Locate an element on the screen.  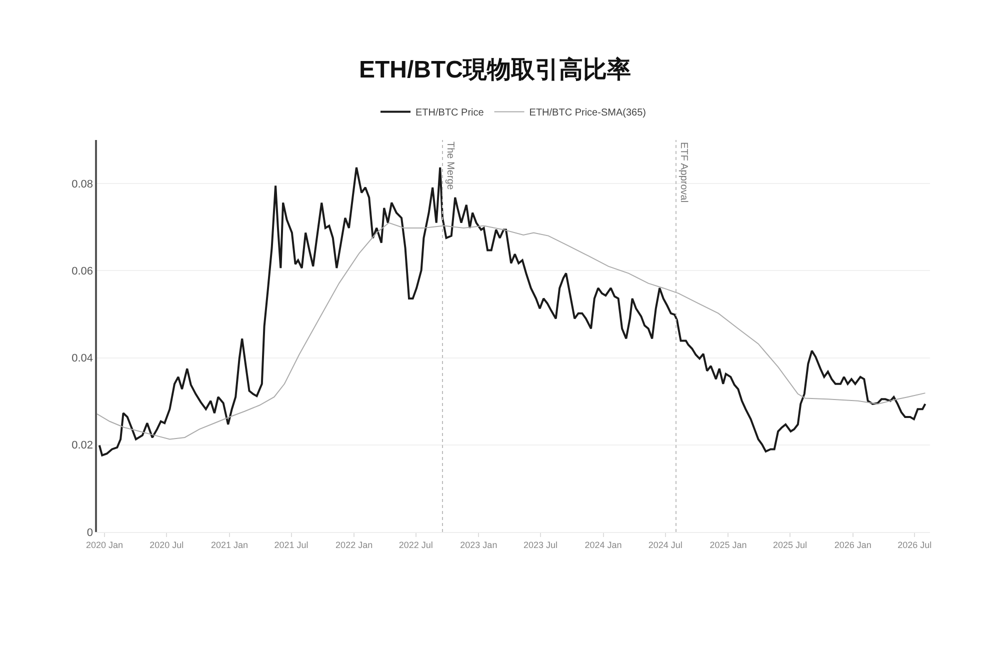
y-tick-label: 0.08 is located at coordinates (83, 184).